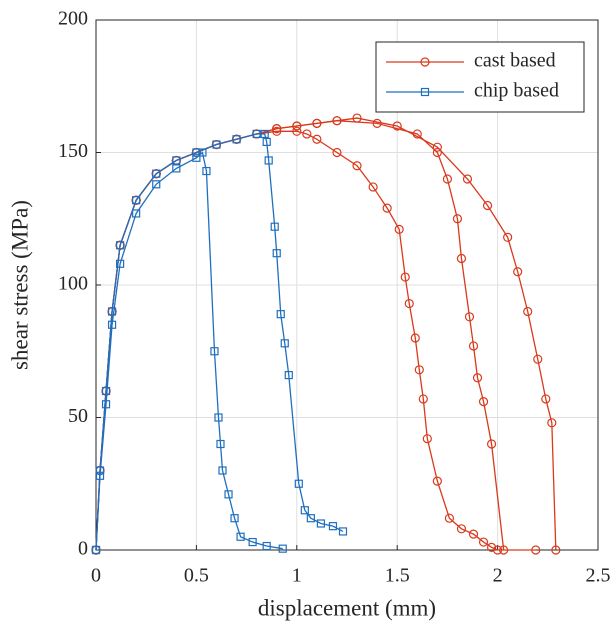  Describe the element at coordinates (83, 549) in the screenshot. I see `y-tick-label: 0` at that location.